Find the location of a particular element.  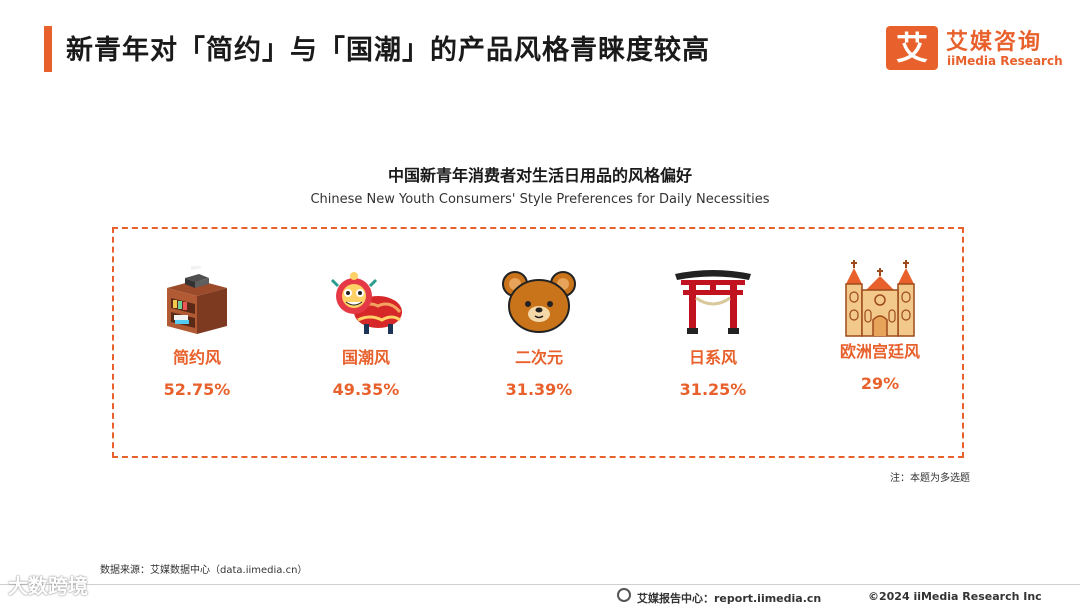

style-item-japanese: 日系风 31.25% is located at coordinates (713, 332).